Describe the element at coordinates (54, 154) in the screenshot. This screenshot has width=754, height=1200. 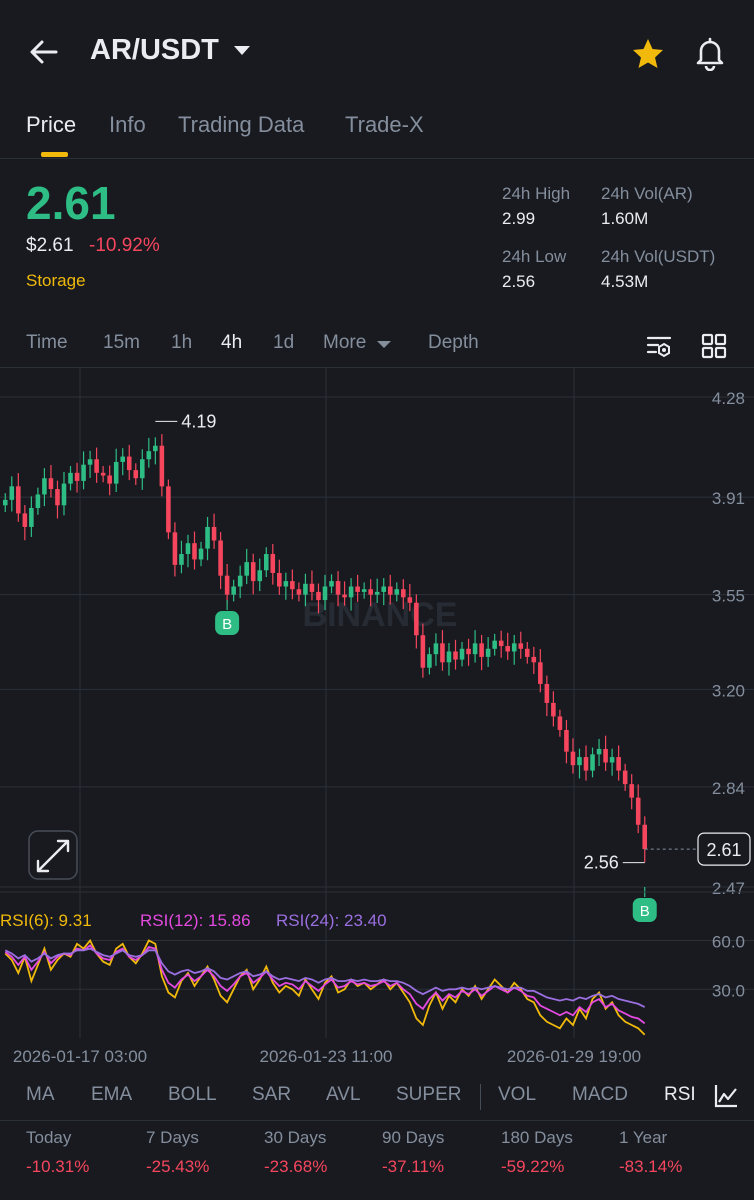
I see `active-tab-indicator` at that location.